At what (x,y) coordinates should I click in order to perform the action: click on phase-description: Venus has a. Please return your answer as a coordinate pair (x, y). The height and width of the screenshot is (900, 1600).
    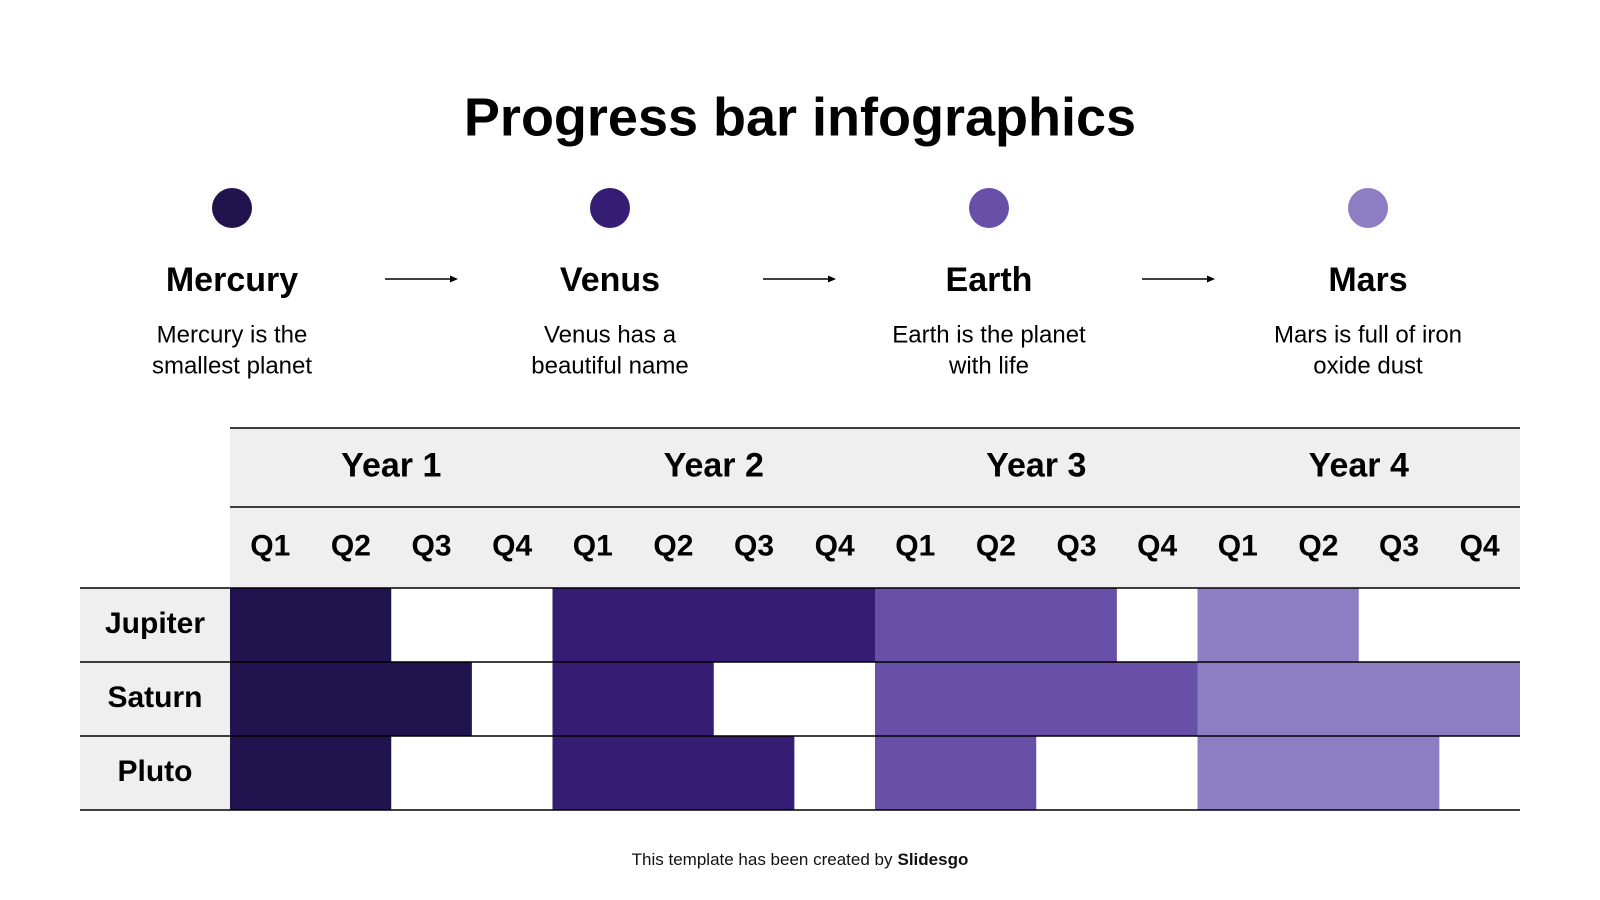
    Looking at the image, I should click on (610, 334).